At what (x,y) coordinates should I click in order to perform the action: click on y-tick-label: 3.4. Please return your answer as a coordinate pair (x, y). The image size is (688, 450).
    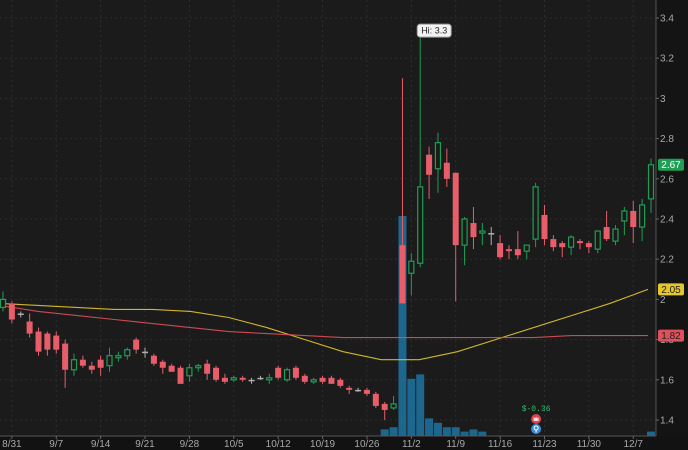
    Looking at the image, I should click on (667, 19).